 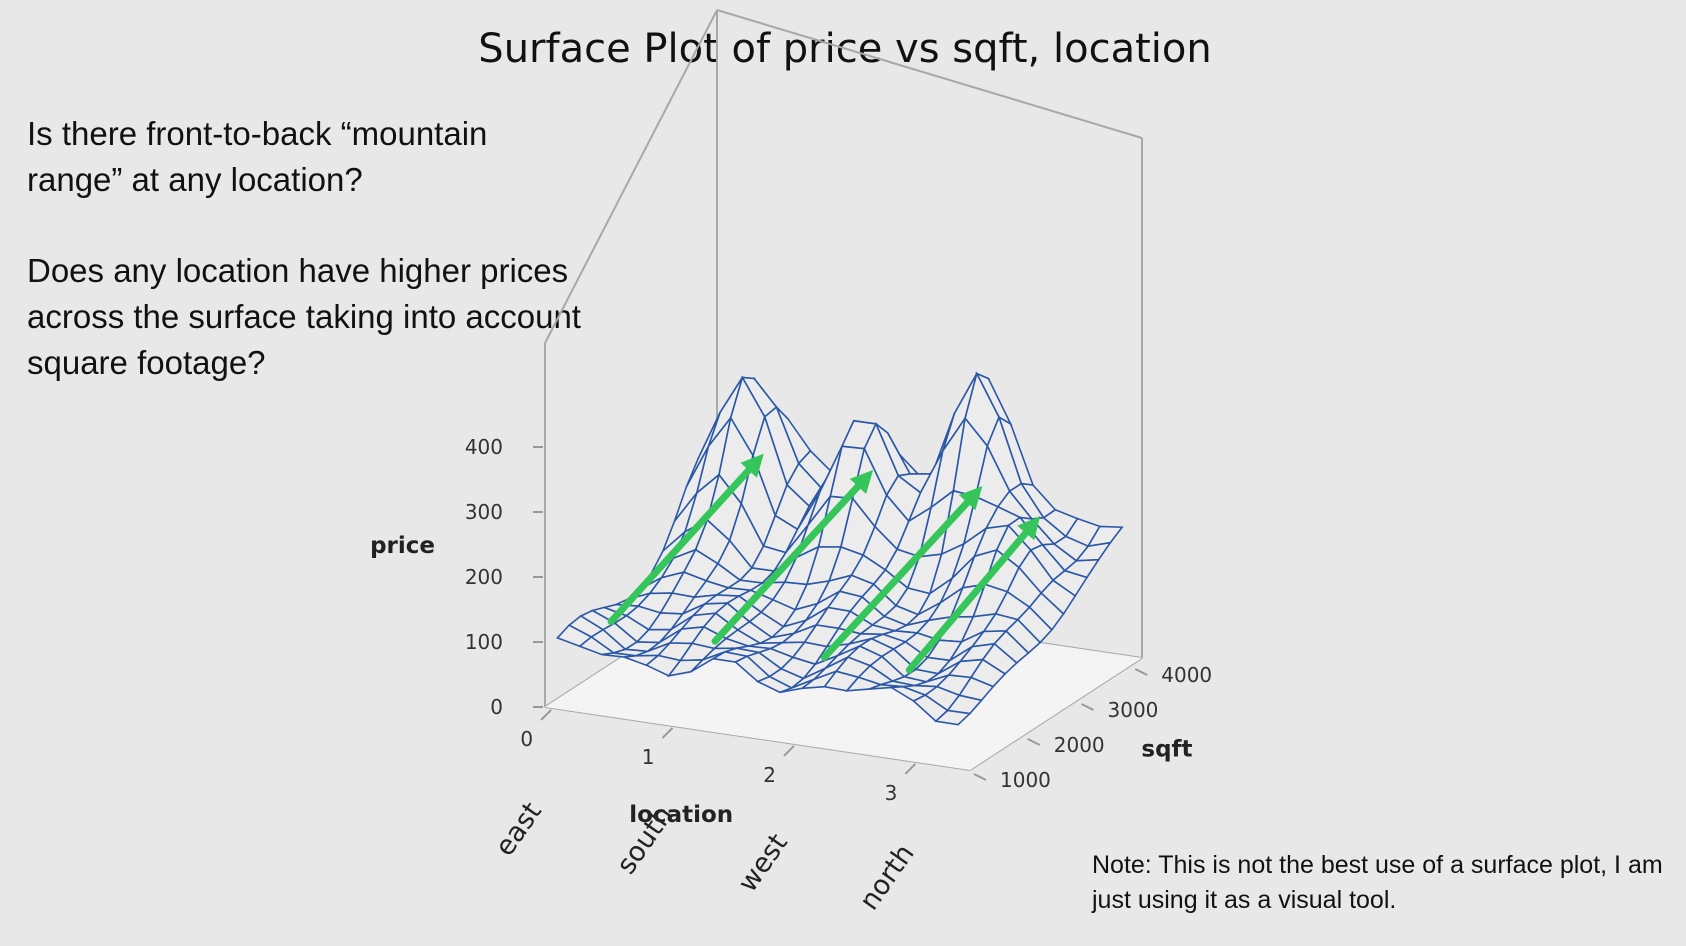 I want to click on location-tick-label: 1, so click(x=648, y=757).